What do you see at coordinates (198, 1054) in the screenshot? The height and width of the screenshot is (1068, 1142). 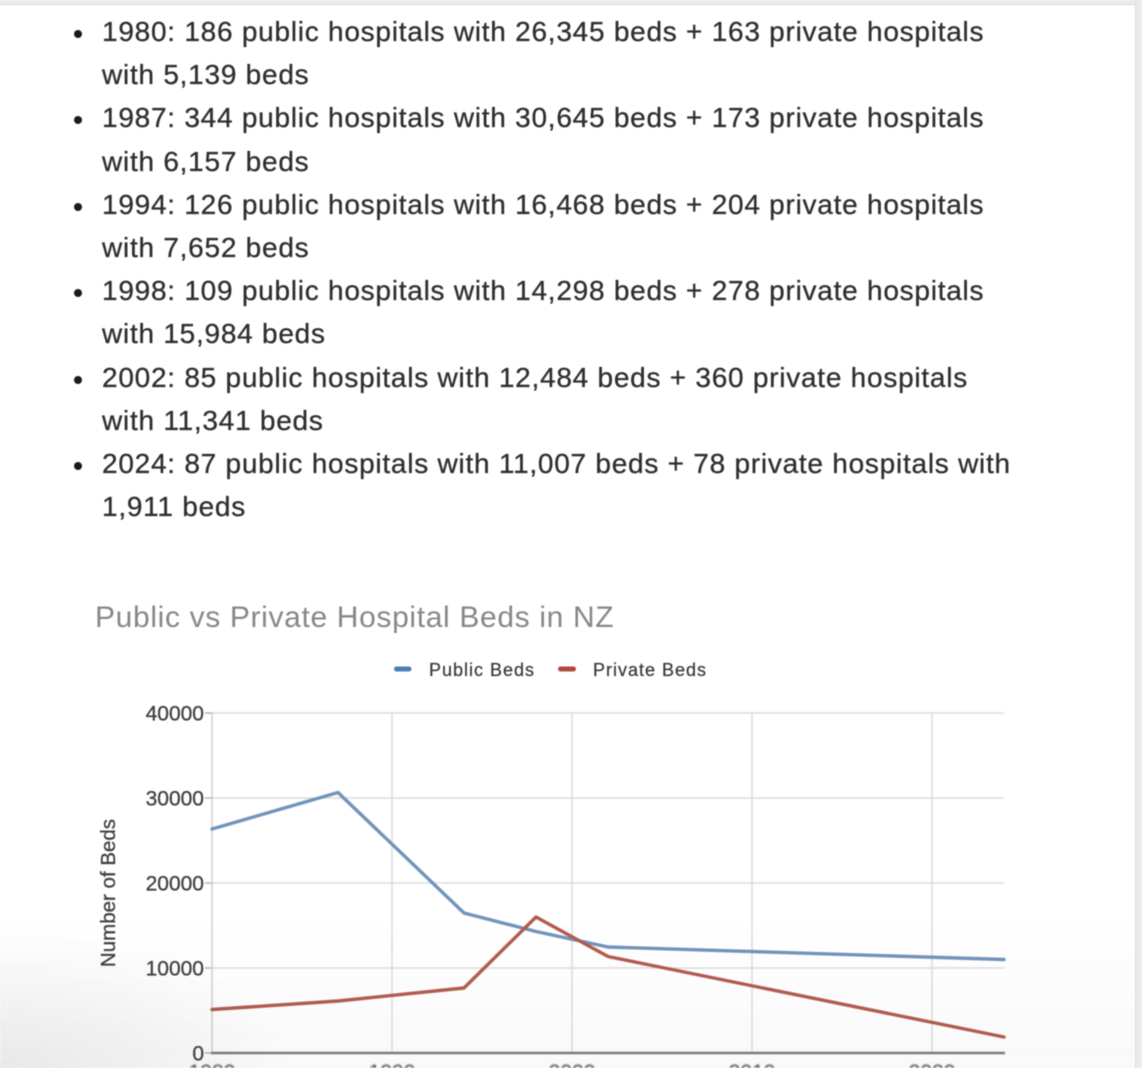 I see `svg-text: 0` at bounding box center [198, 1054].